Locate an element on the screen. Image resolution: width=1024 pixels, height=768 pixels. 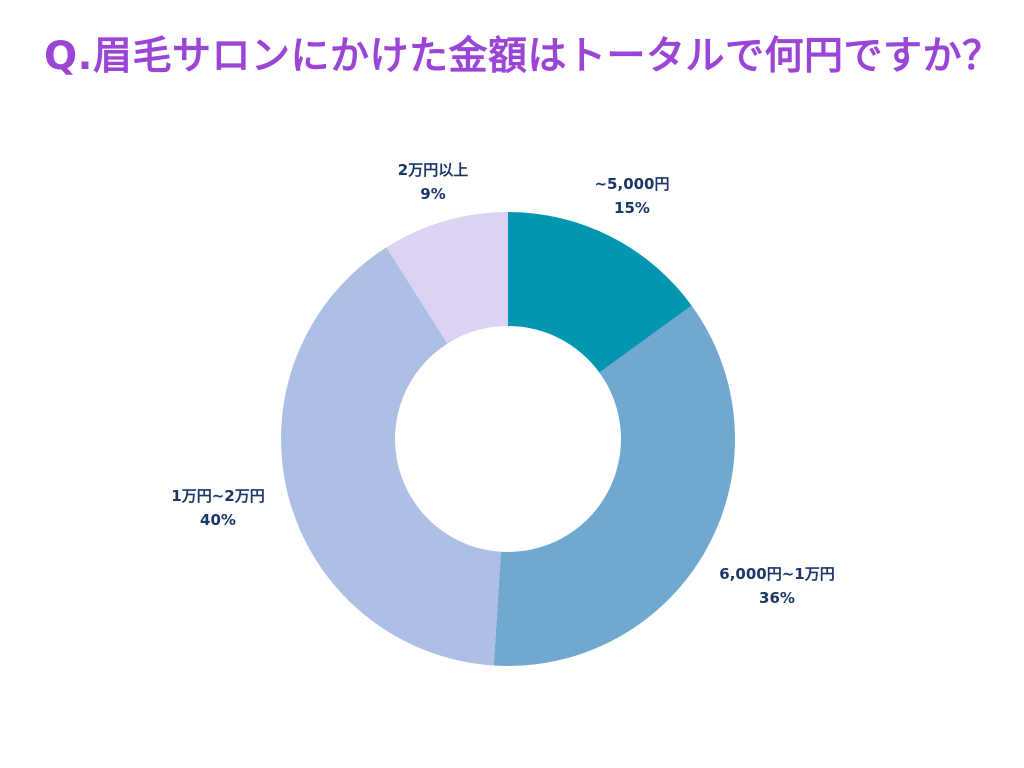
slice-category-label: ~5,000円 is located at coordinates (631, 184).